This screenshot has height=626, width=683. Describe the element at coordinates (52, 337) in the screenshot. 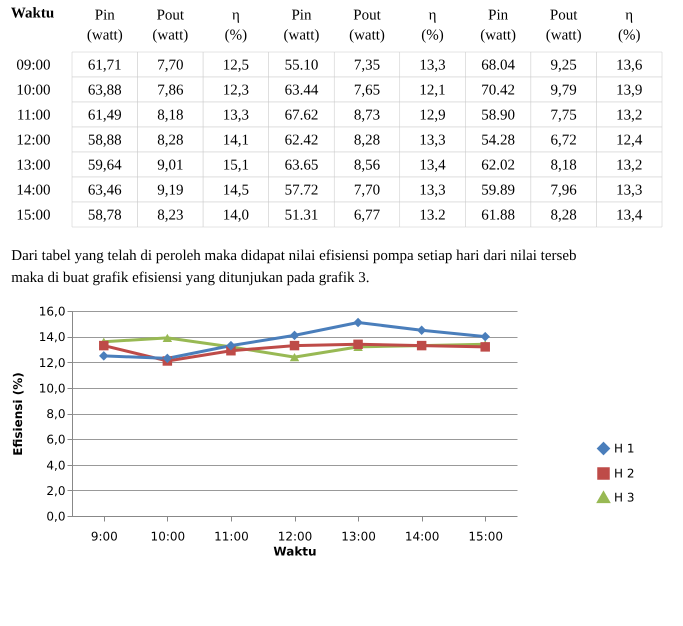

I see `y-tick-label: 14,0` at that location.